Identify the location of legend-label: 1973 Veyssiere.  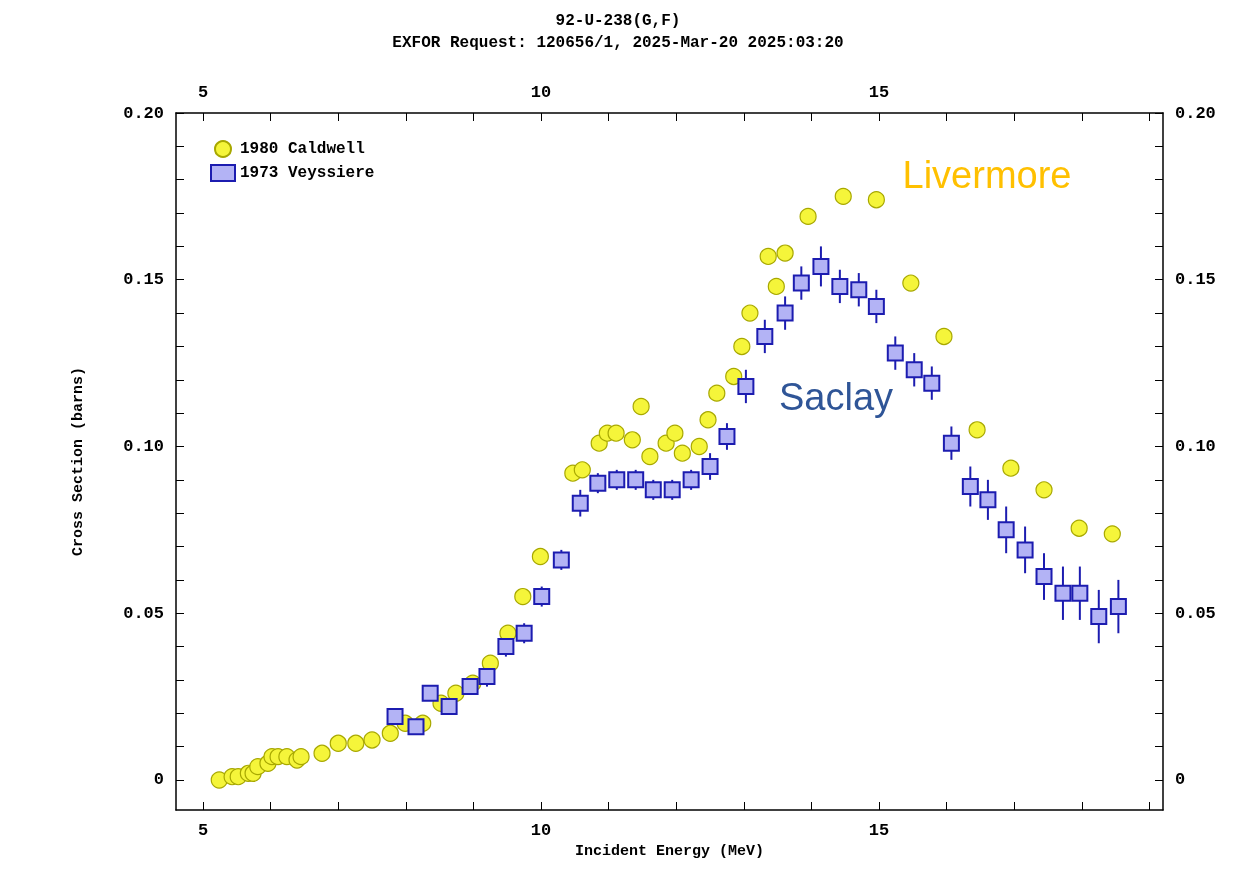
(307, 173).